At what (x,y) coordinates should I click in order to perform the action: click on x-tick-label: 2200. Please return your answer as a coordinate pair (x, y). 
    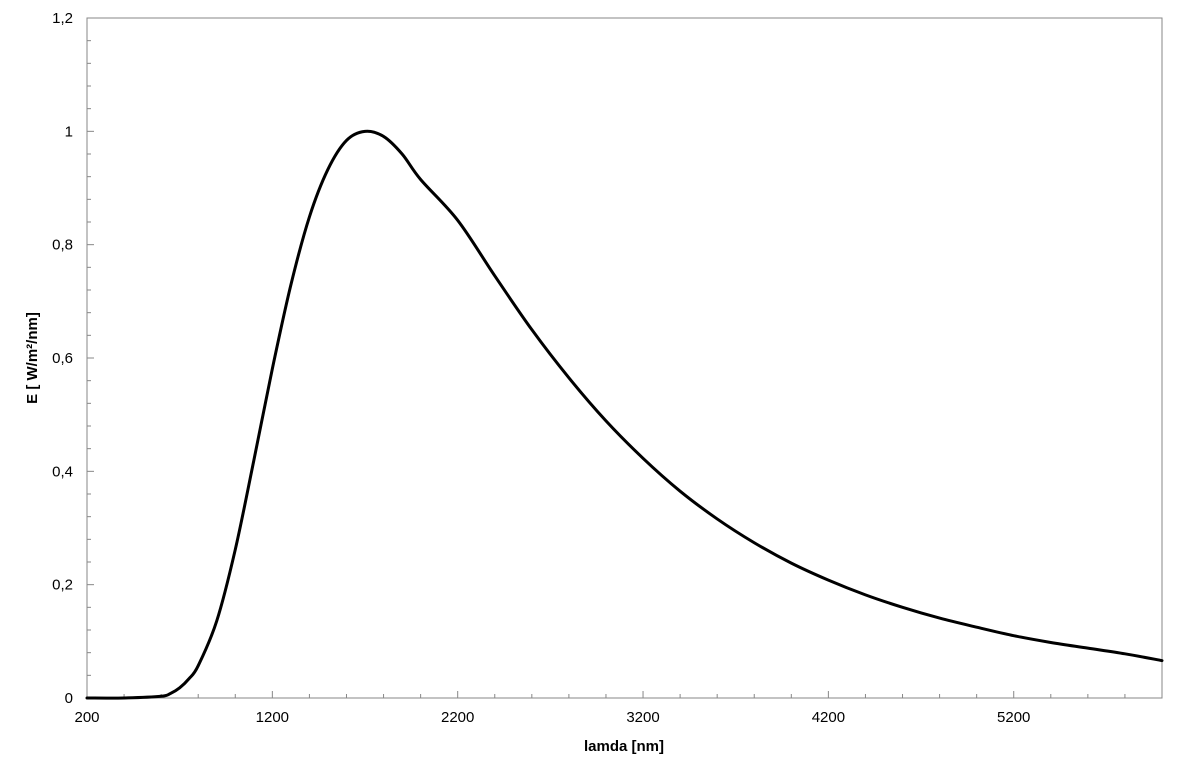
    Looking at the image, I should click on (457, 717).